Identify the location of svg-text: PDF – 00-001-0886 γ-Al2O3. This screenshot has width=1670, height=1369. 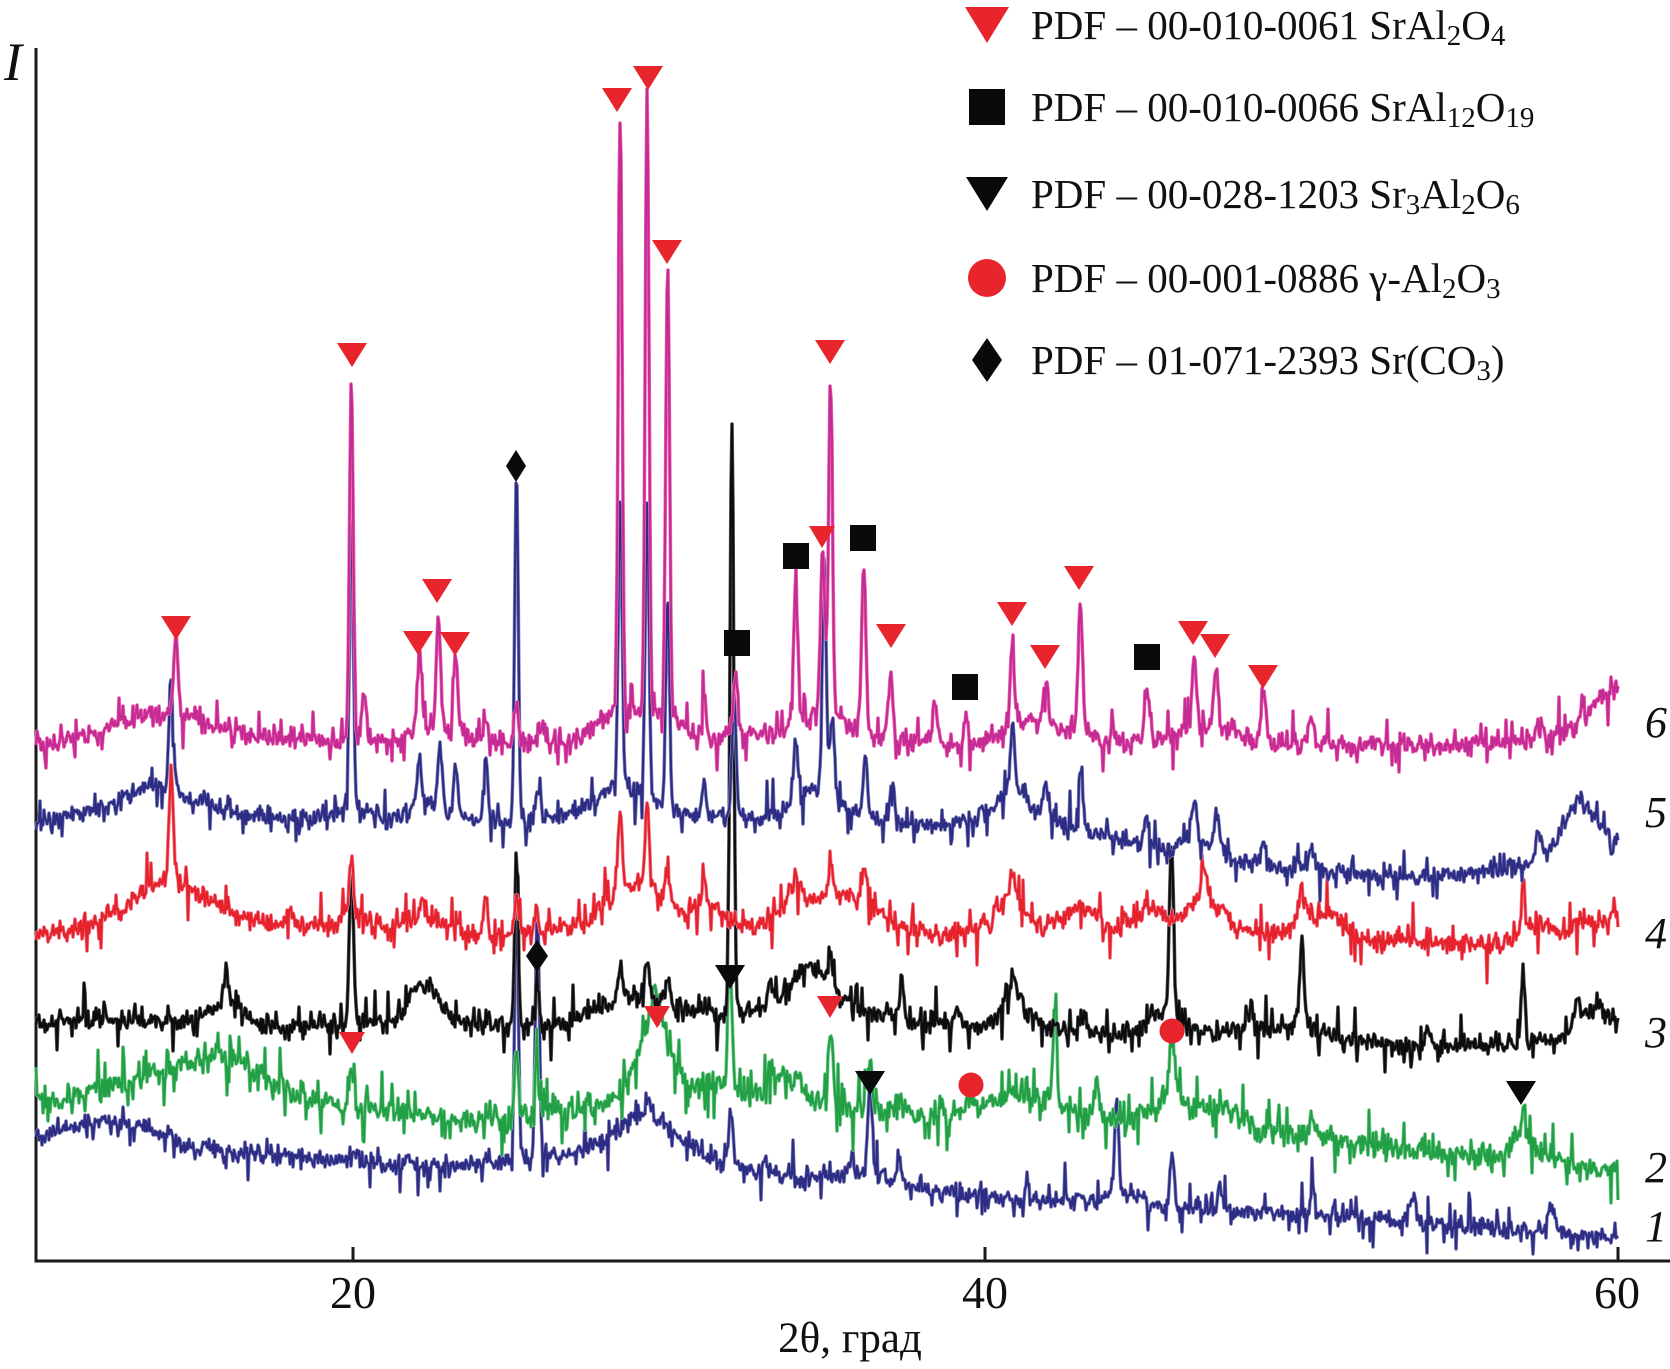
(1266, 280).